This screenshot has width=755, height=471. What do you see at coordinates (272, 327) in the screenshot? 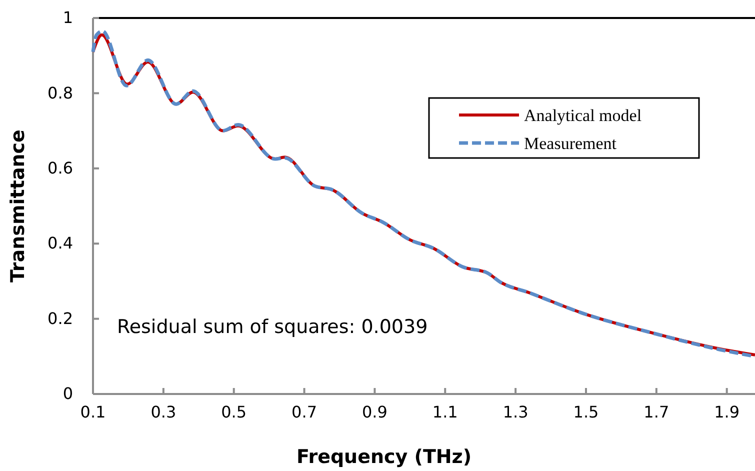
I see `annotation: Residual sum of squares: 0.0039` at bounding box center [272, 327].